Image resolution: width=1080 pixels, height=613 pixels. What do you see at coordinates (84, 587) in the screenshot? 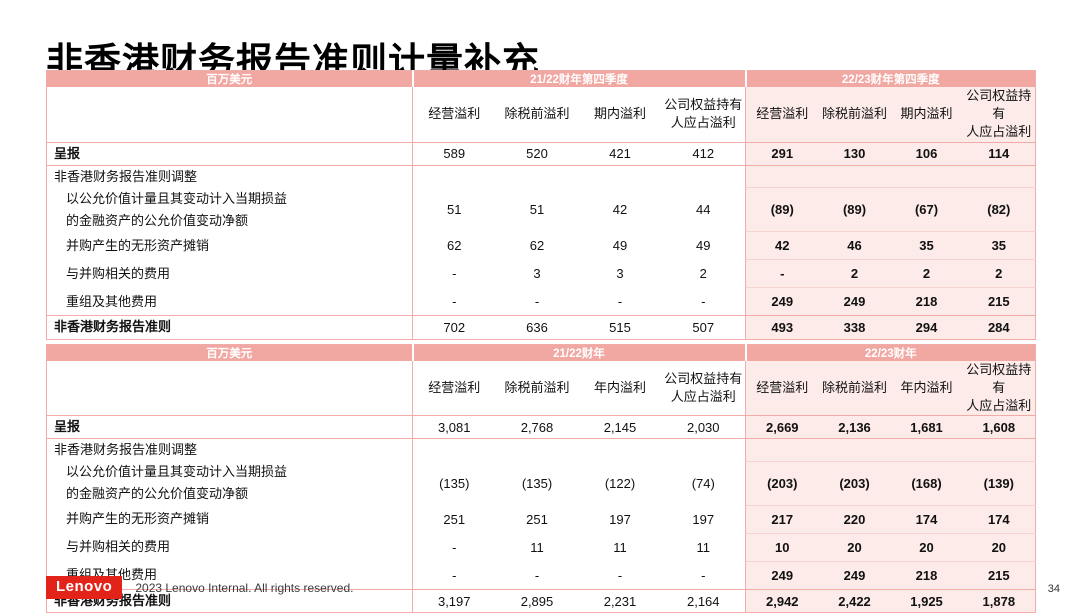
I see `lenovo-logo: Lenovo` at bounding box center [84, 587].